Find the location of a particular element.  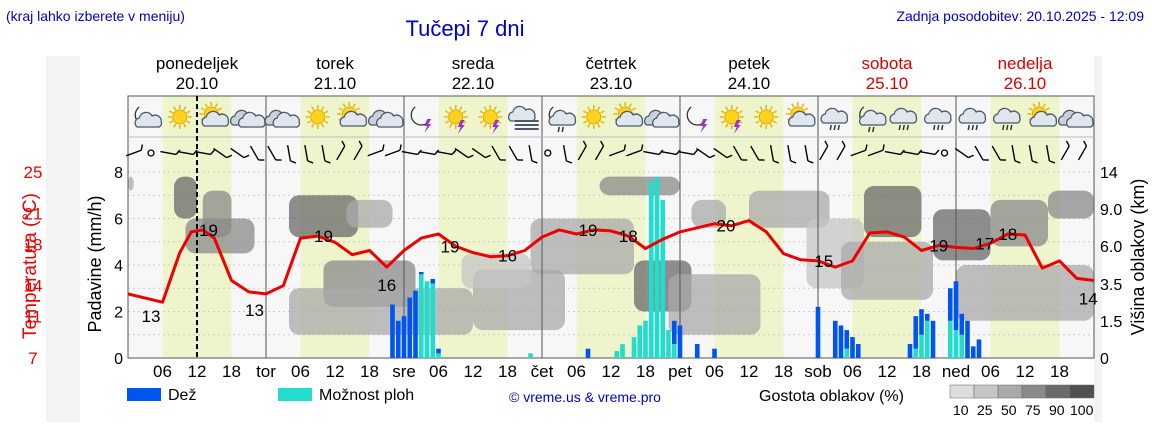

temperature-label: 20 is located at coordinates (726, 226).